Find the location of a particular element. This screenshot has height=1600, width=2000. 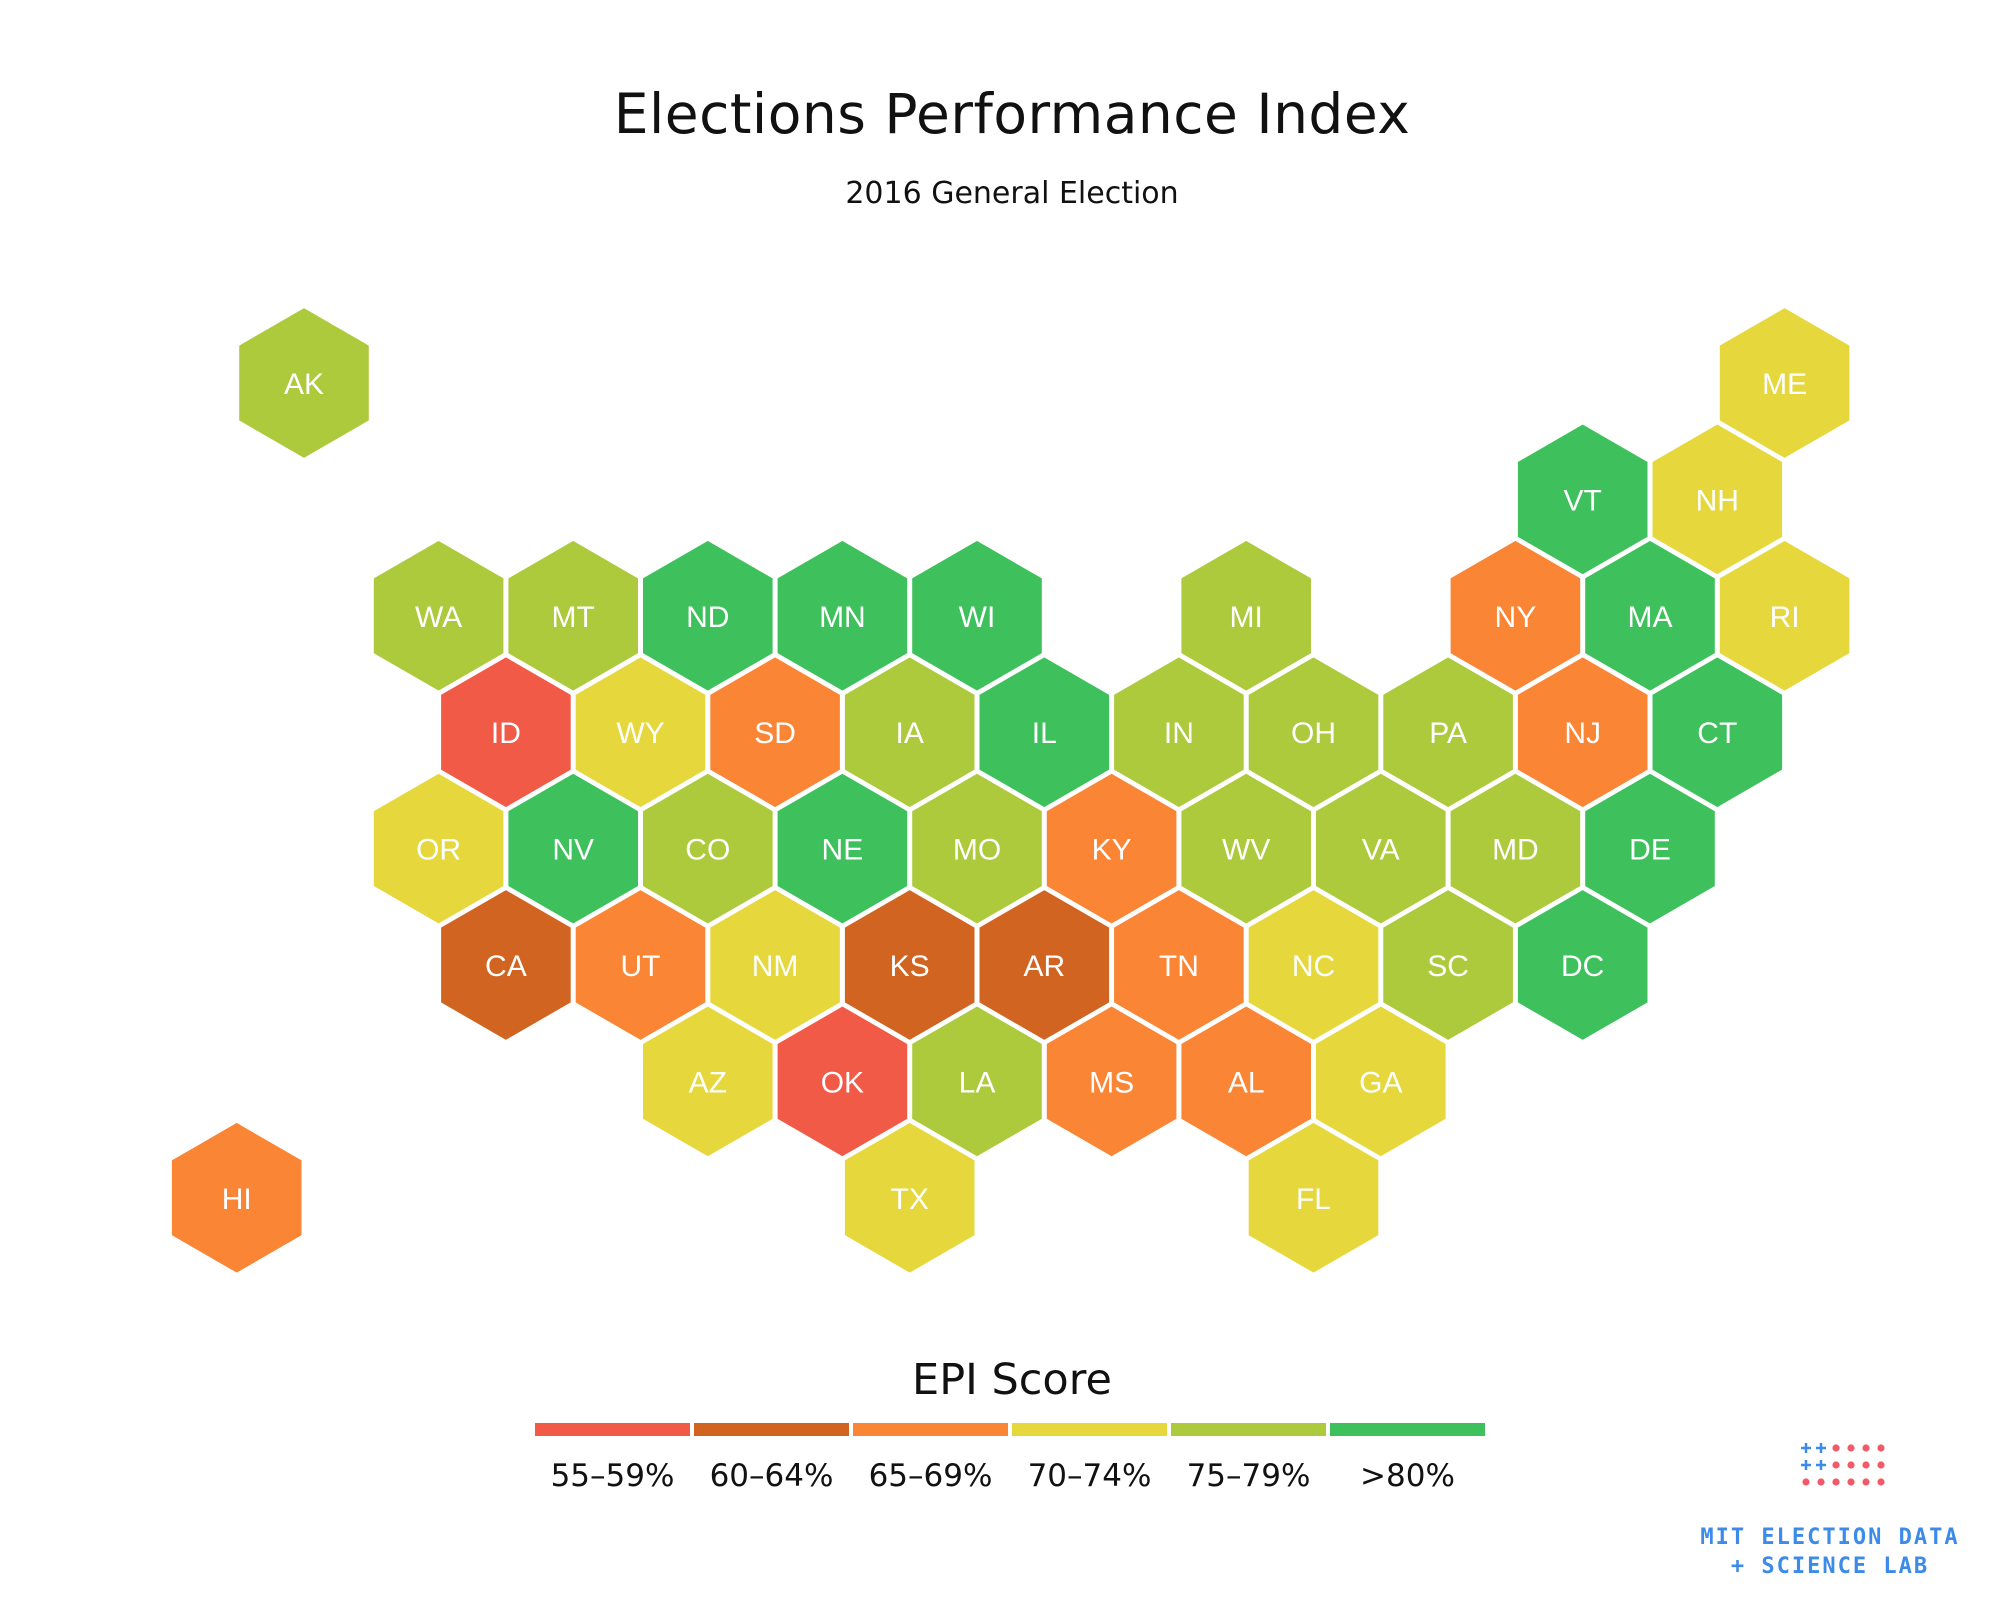

state-hex-ny: NY is located at coordinates (1515, 615).